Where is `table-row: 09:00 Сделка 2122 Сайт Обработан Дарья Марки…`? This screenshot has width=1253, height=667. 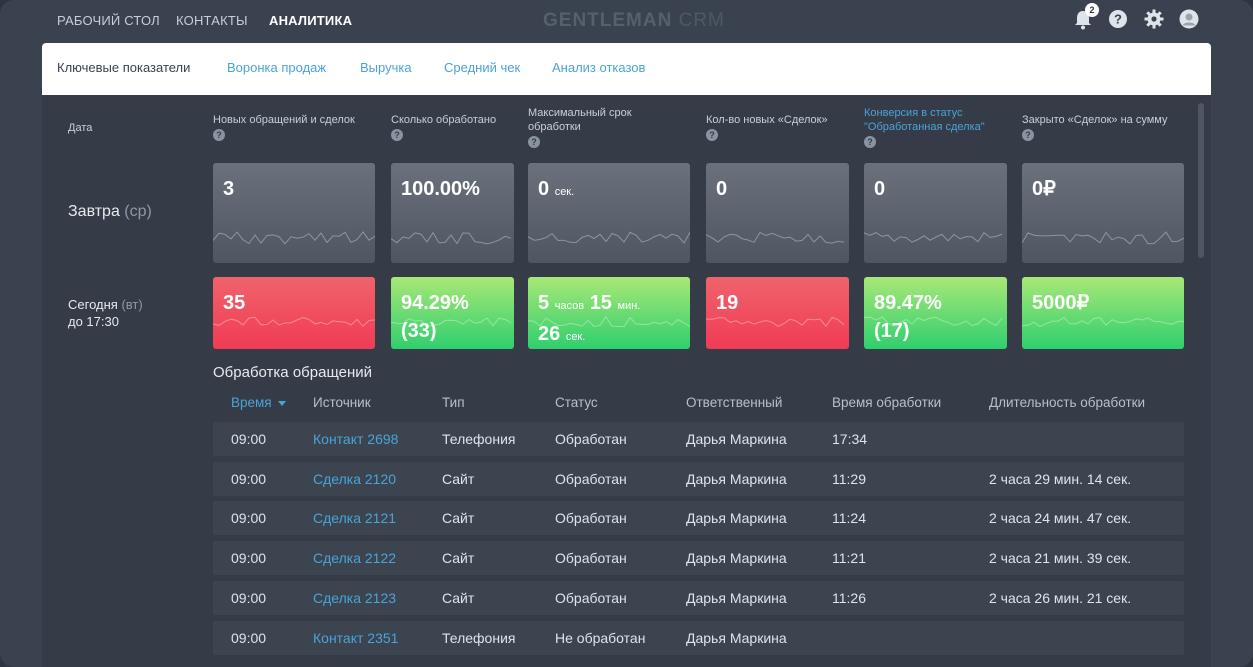 table-row: 09:00 Сделка 2122 Сайт Обработан Дарья Марки… is located at coordinates (698, 558).